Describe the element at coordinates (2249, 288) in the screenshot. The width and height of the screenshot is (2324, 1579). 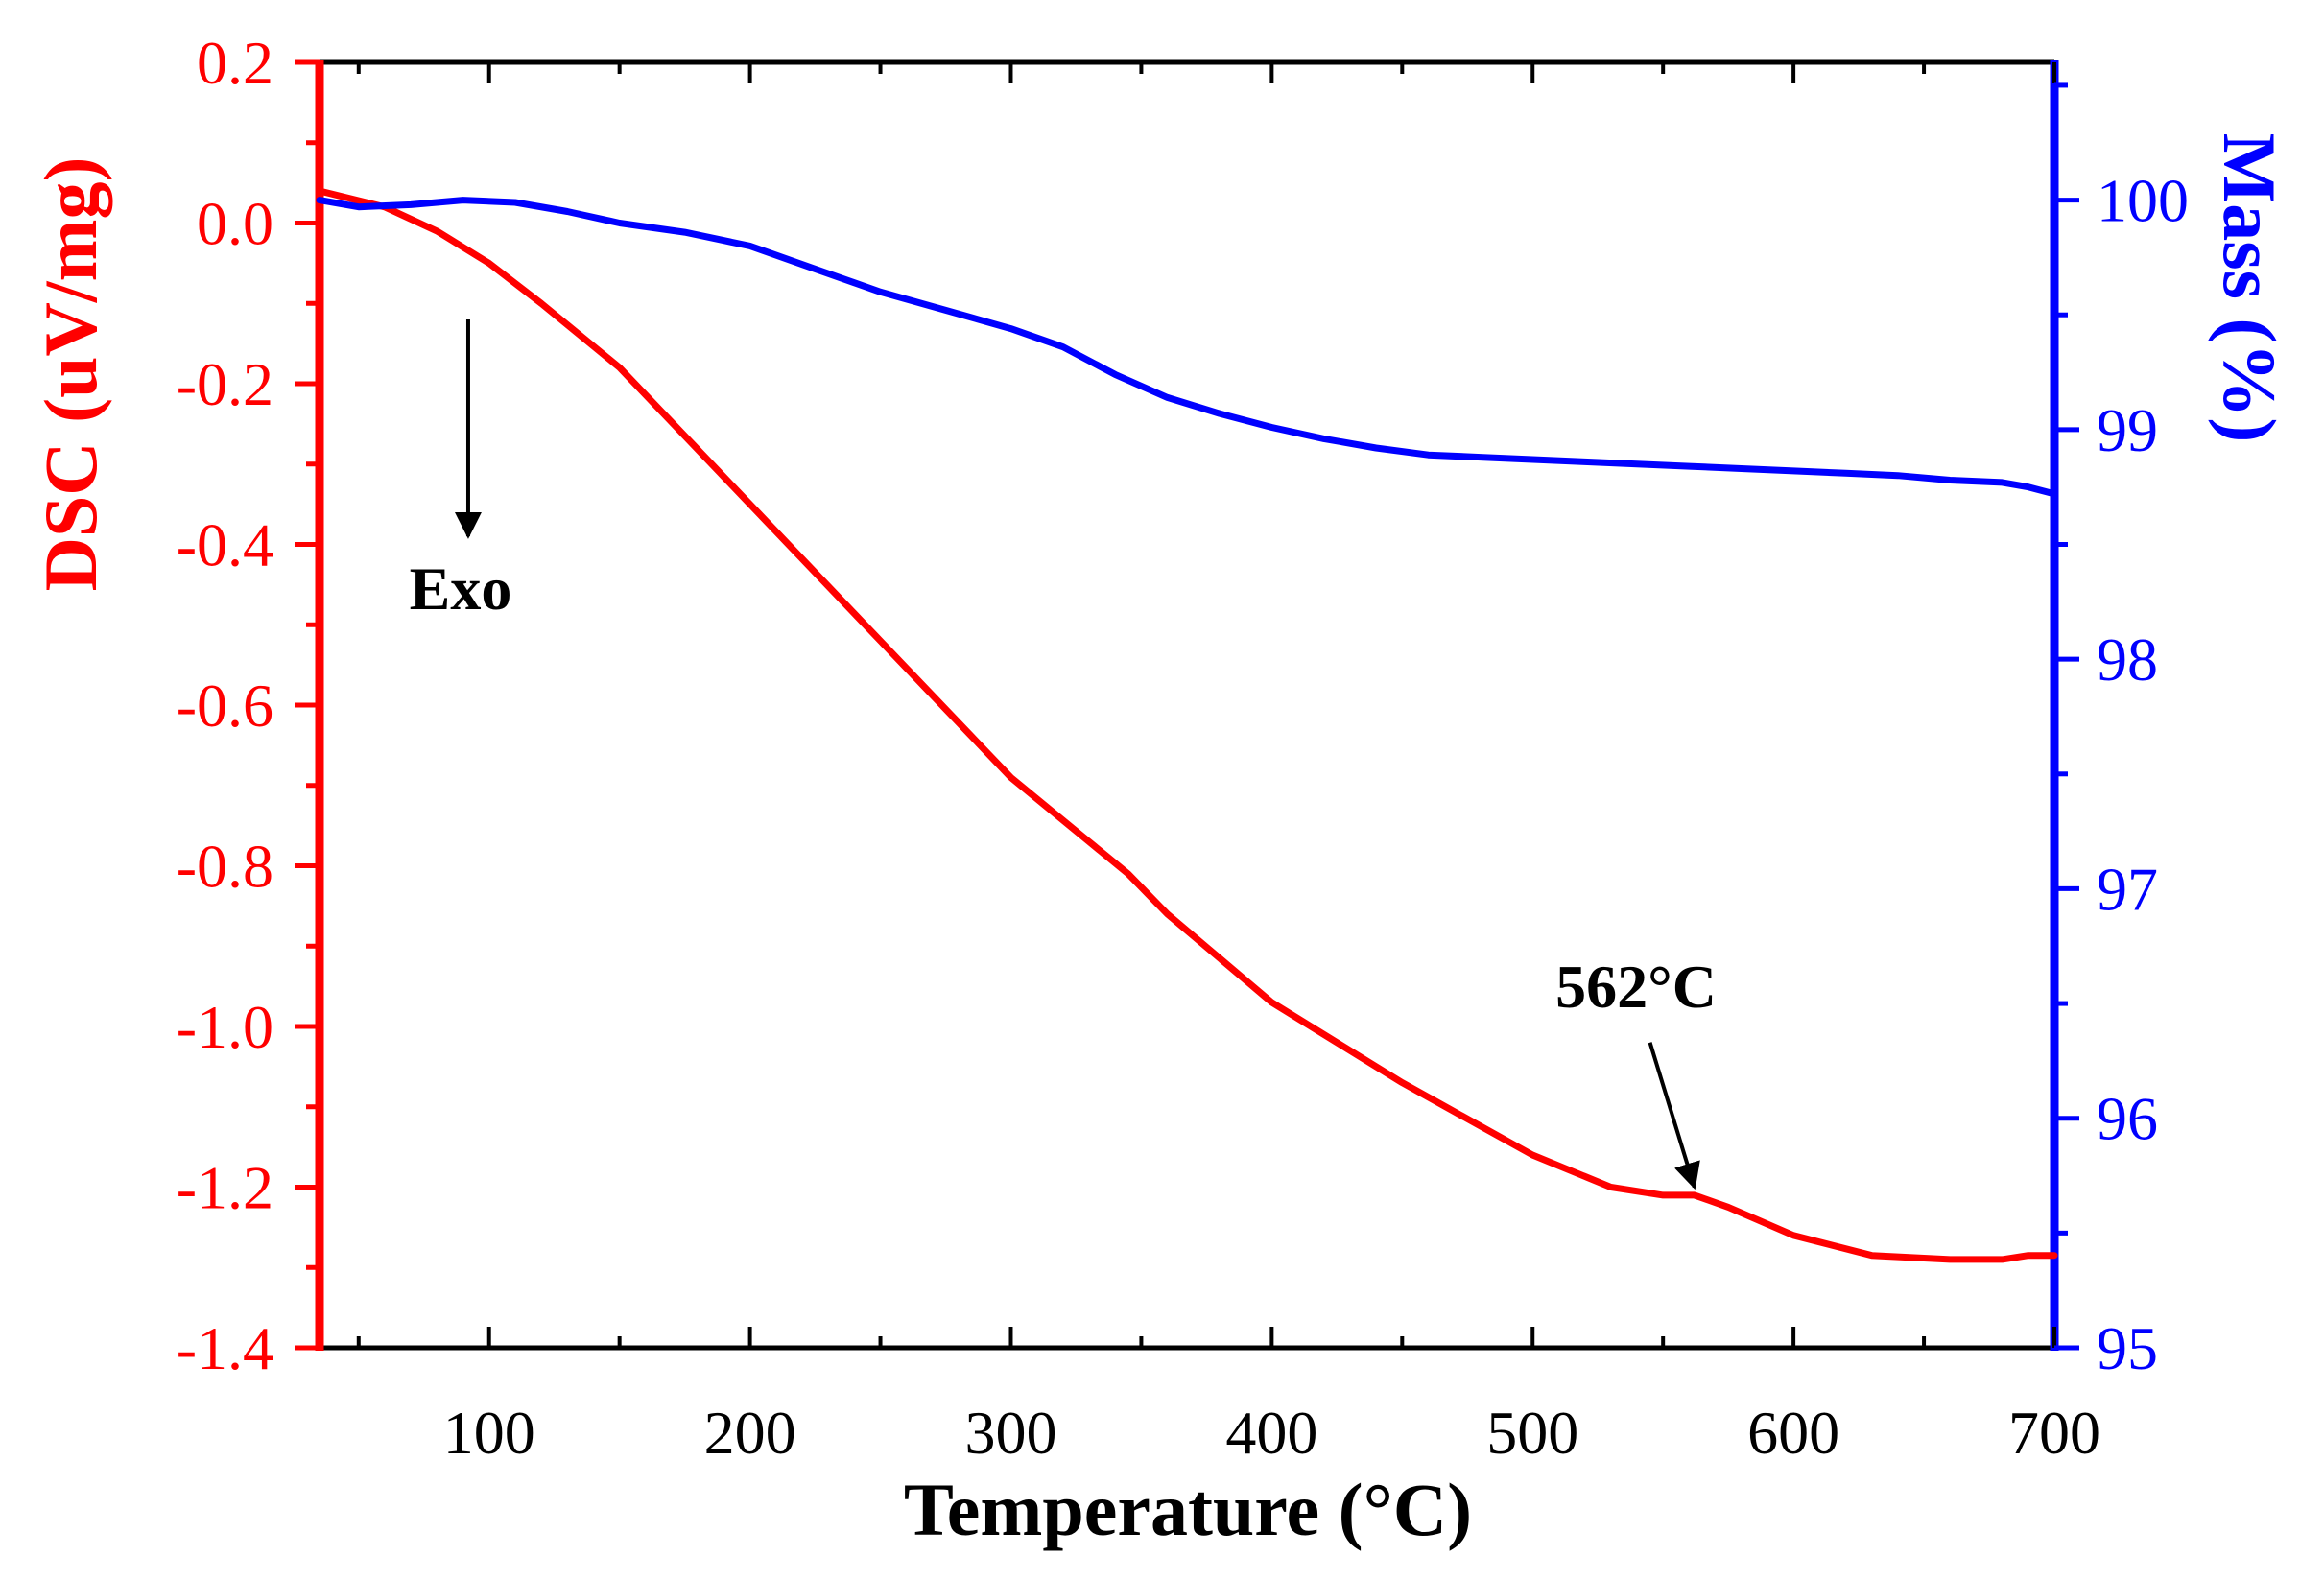
I see `right-axis-title: Mass (%)` at that location.